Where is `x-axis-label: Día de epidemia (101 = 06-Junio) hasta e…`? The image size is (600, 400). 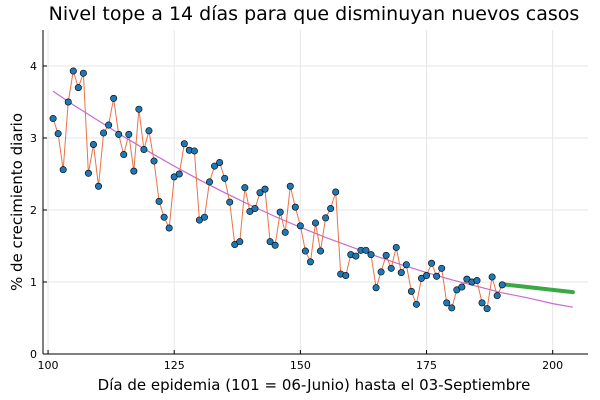
x-axis-label: Día de epidemia (101 = 06-Junio) hasta e… is located at coordinates (314, 385).